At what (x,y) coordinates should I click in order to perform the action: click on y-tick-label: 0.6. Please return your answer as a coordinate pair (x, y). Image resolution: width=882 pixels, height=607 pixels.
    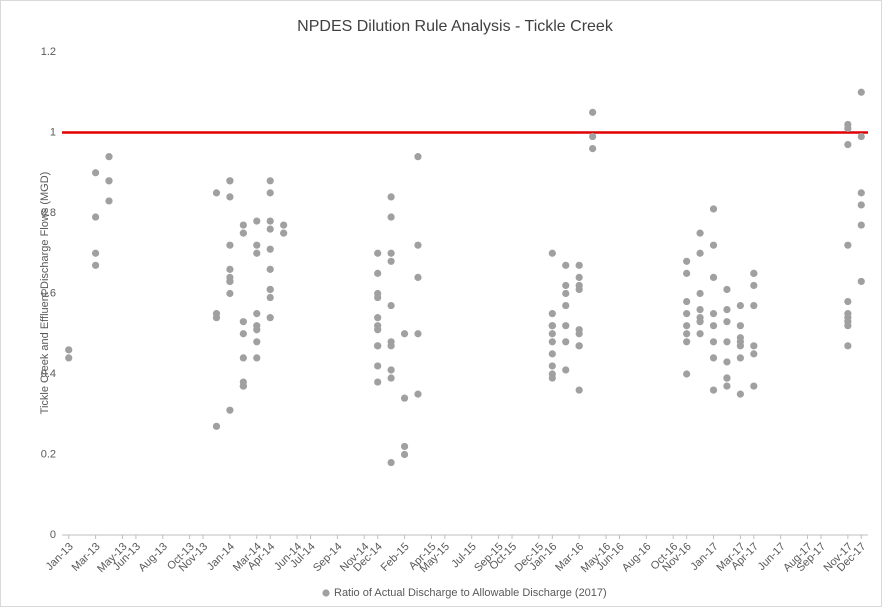
    Looking at the image, I should click on (48, 293).